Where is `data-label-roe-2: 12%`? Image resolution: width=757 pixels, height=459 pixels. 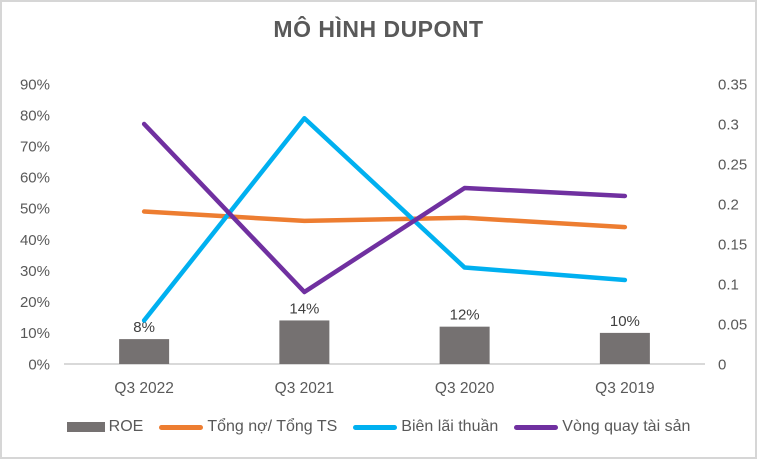 data-label-roe-2: 12% is located at coordinates (465, 315).